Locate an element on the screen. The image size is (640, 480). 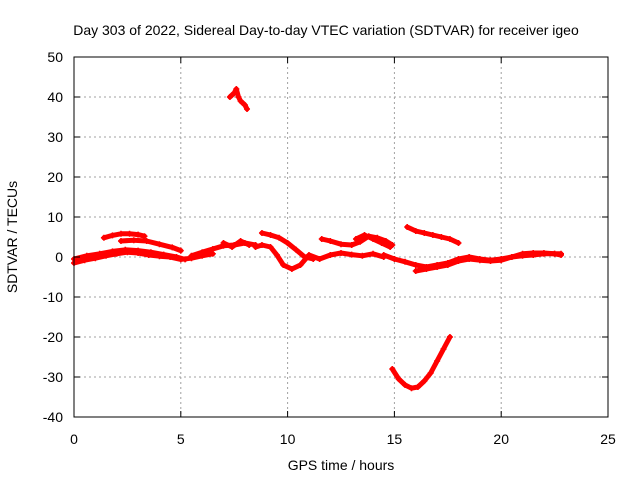
y-tick-label: -10 is located at coordinates (53, 297).